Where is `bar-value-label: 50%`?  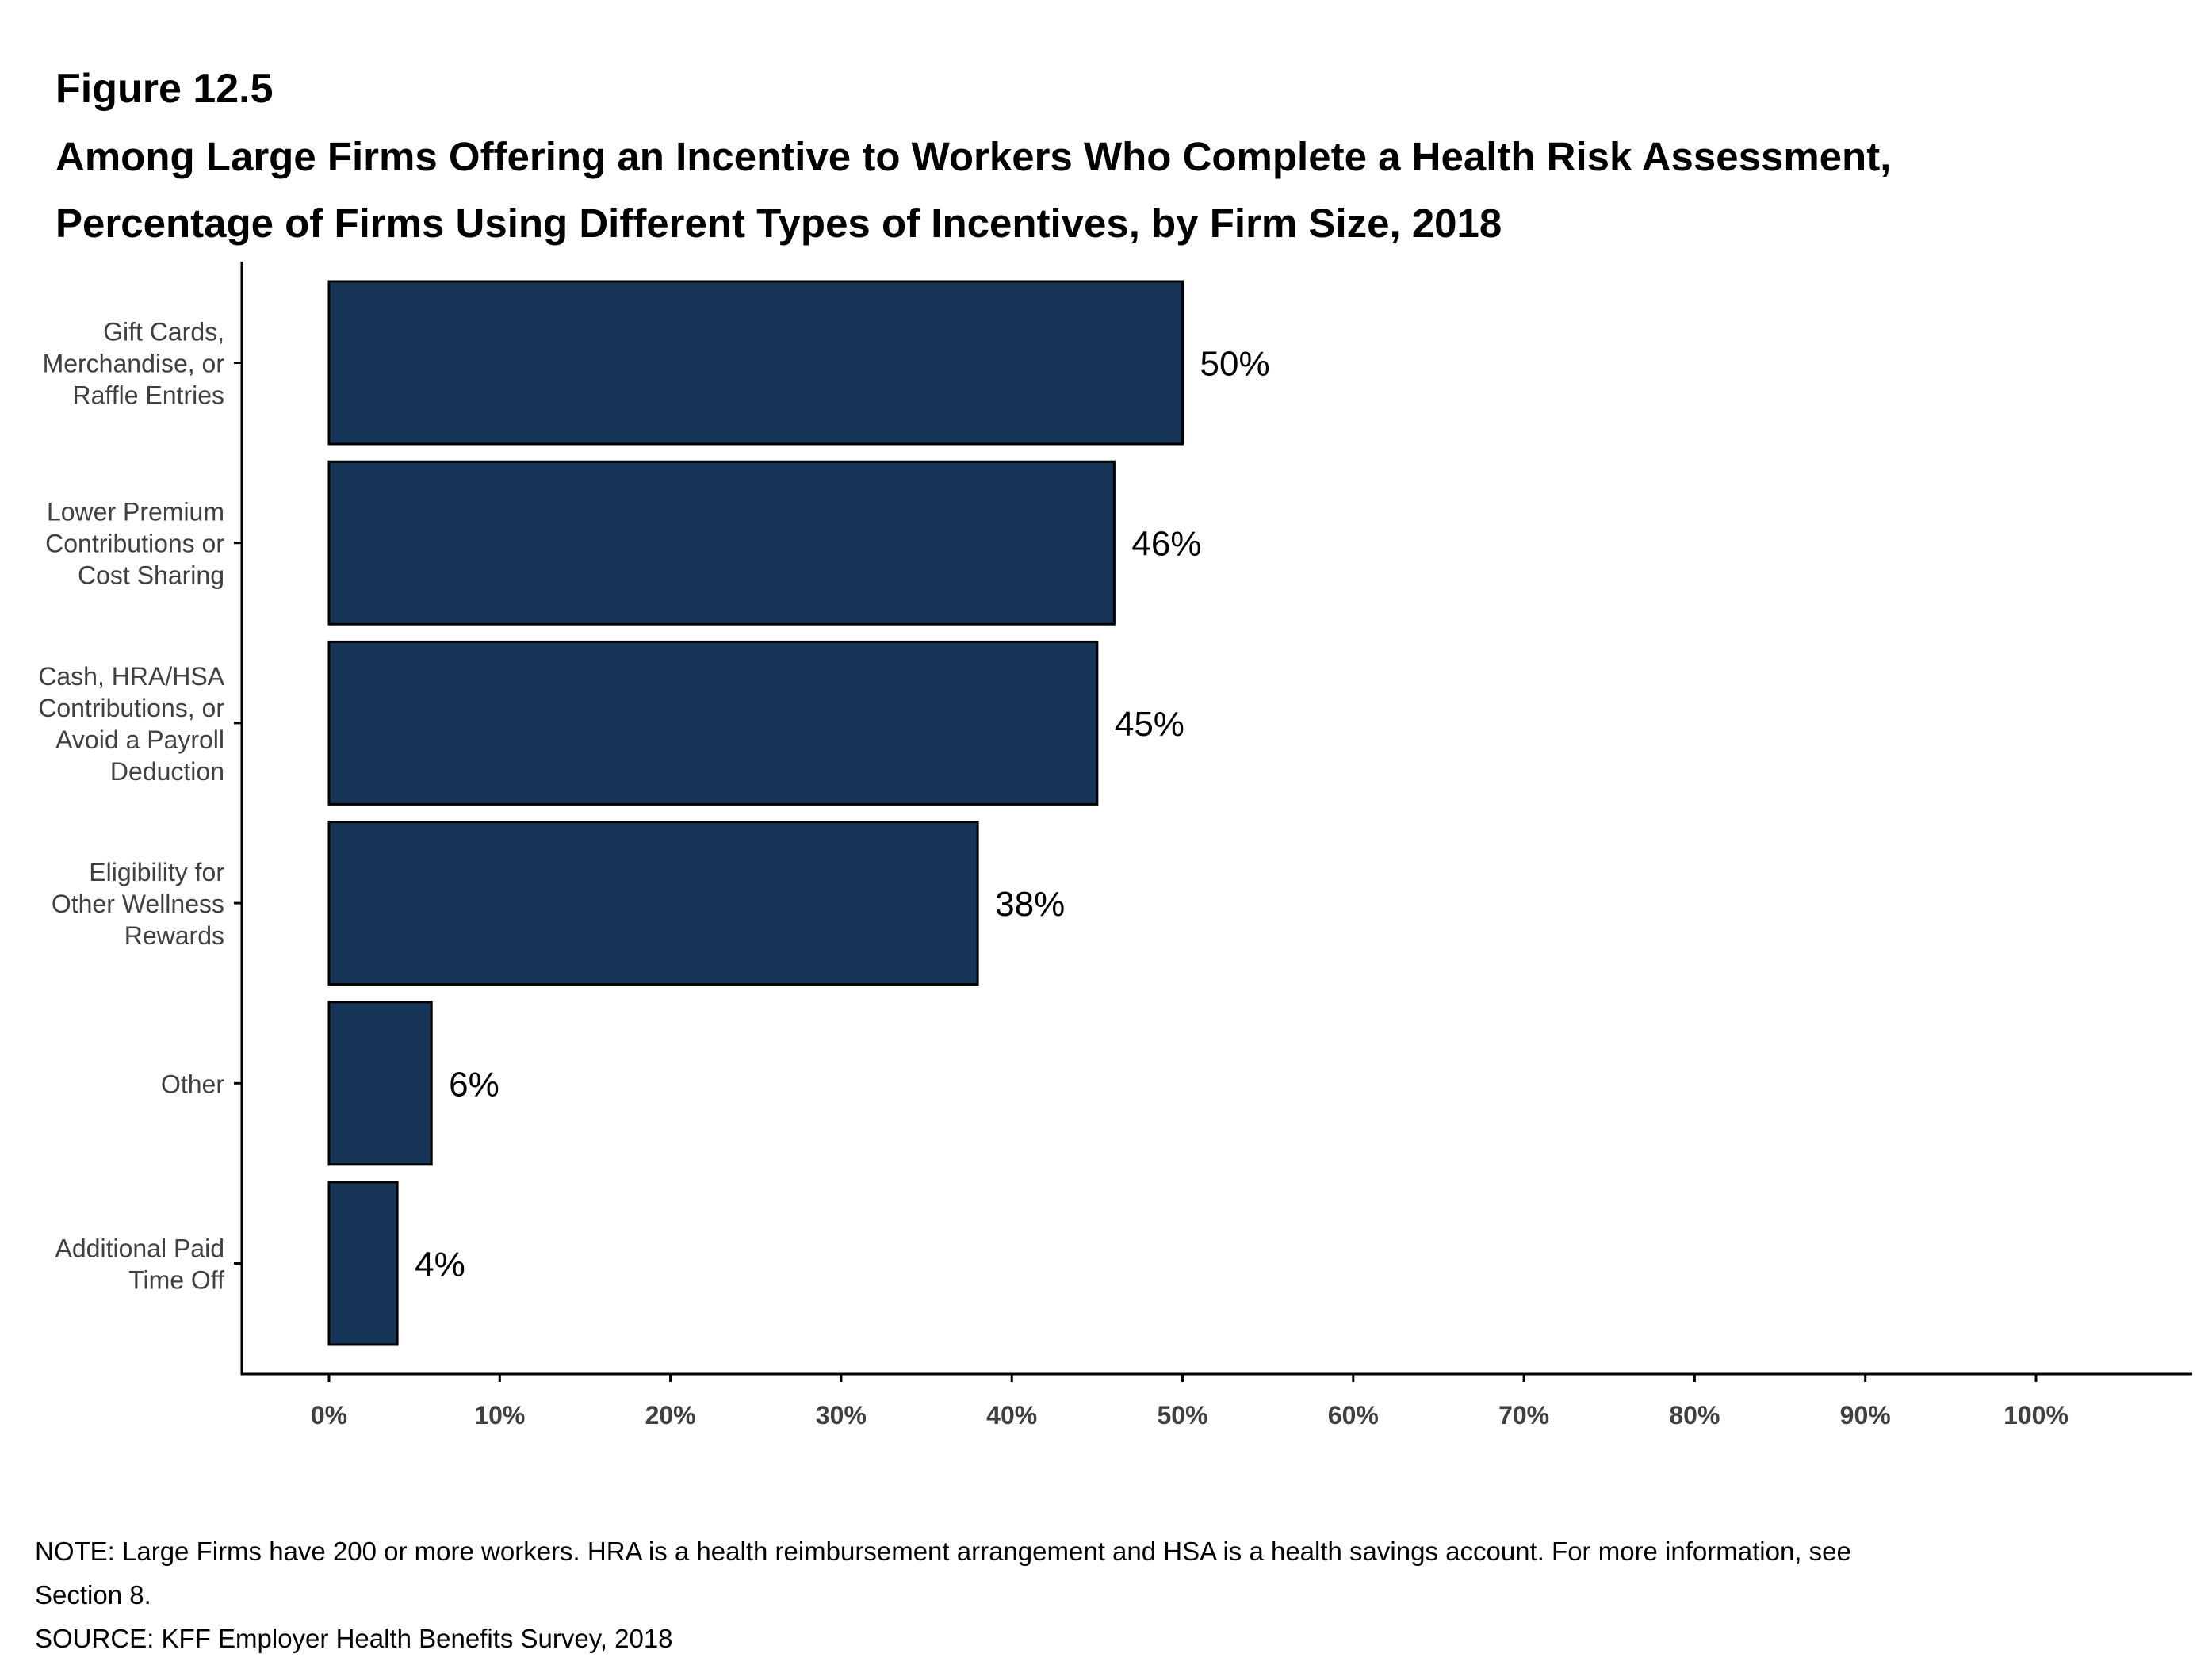
bar-value-label: 50% is located at coordinates (1235, 364).